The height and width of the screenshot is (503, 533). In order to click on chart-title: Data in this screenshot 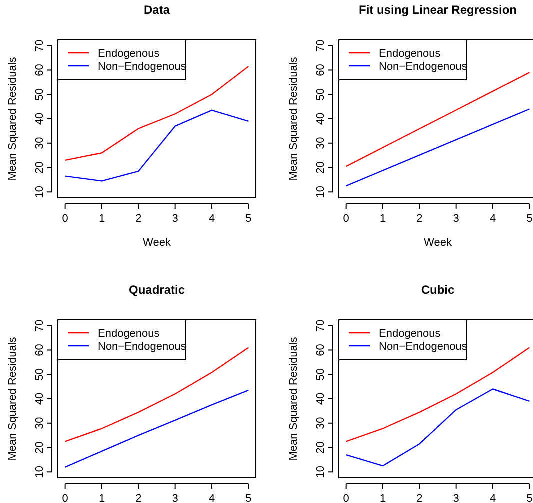, I will do `click(157, 10)`.